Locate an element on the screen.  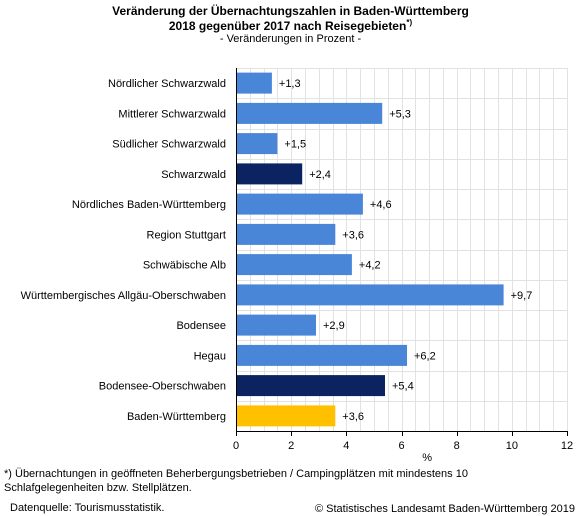
value-label: +9,7 is located at coordinates (522, 296).